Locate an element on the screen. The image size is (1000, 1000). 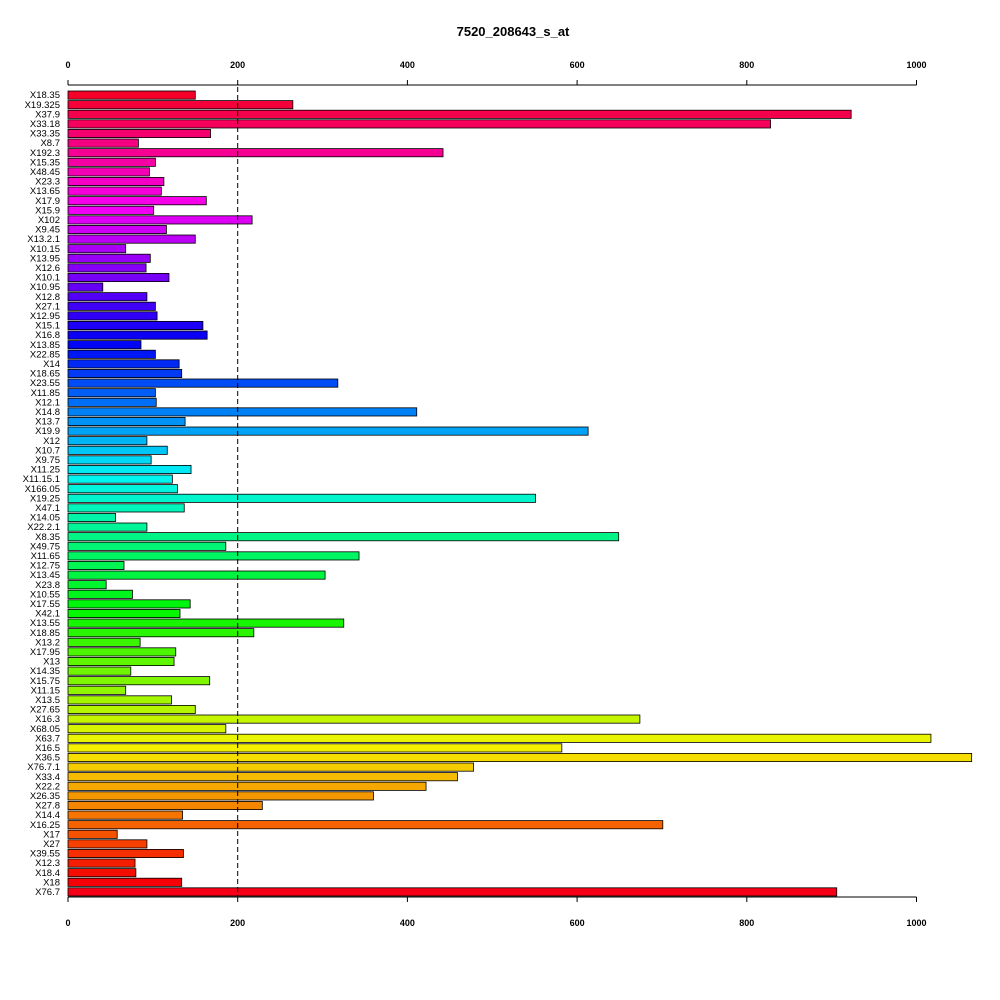
category-label: X18.85 is located at coordinates (45, 633).